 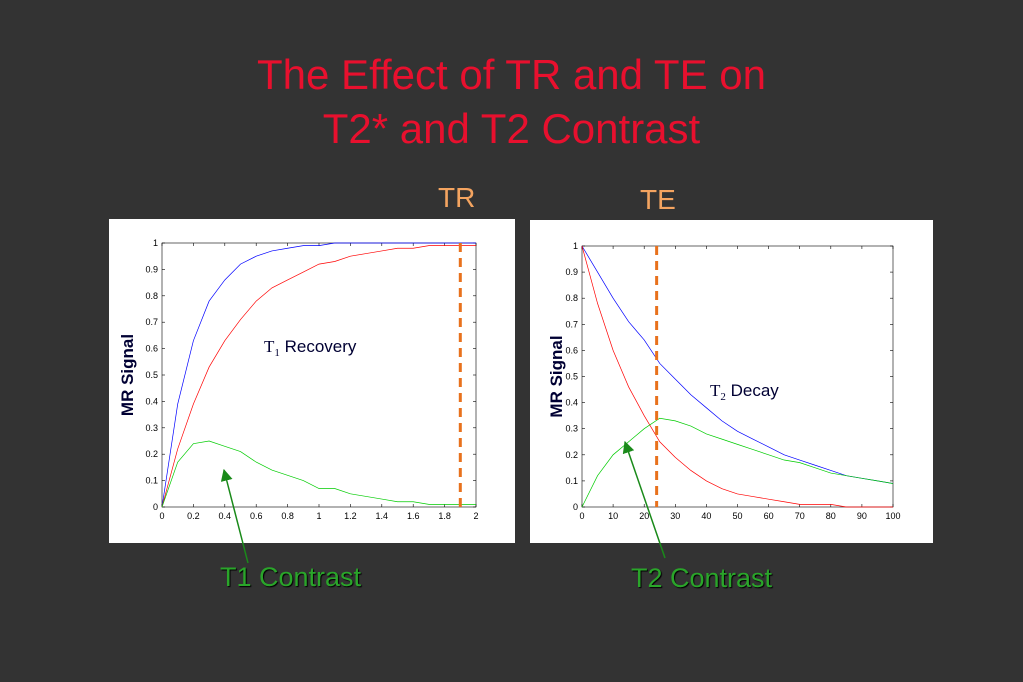 What do you see at coordinates (234, 516) in the screenshot?
I see `t1-contrast-arrow` at bounding box center [234, 516].